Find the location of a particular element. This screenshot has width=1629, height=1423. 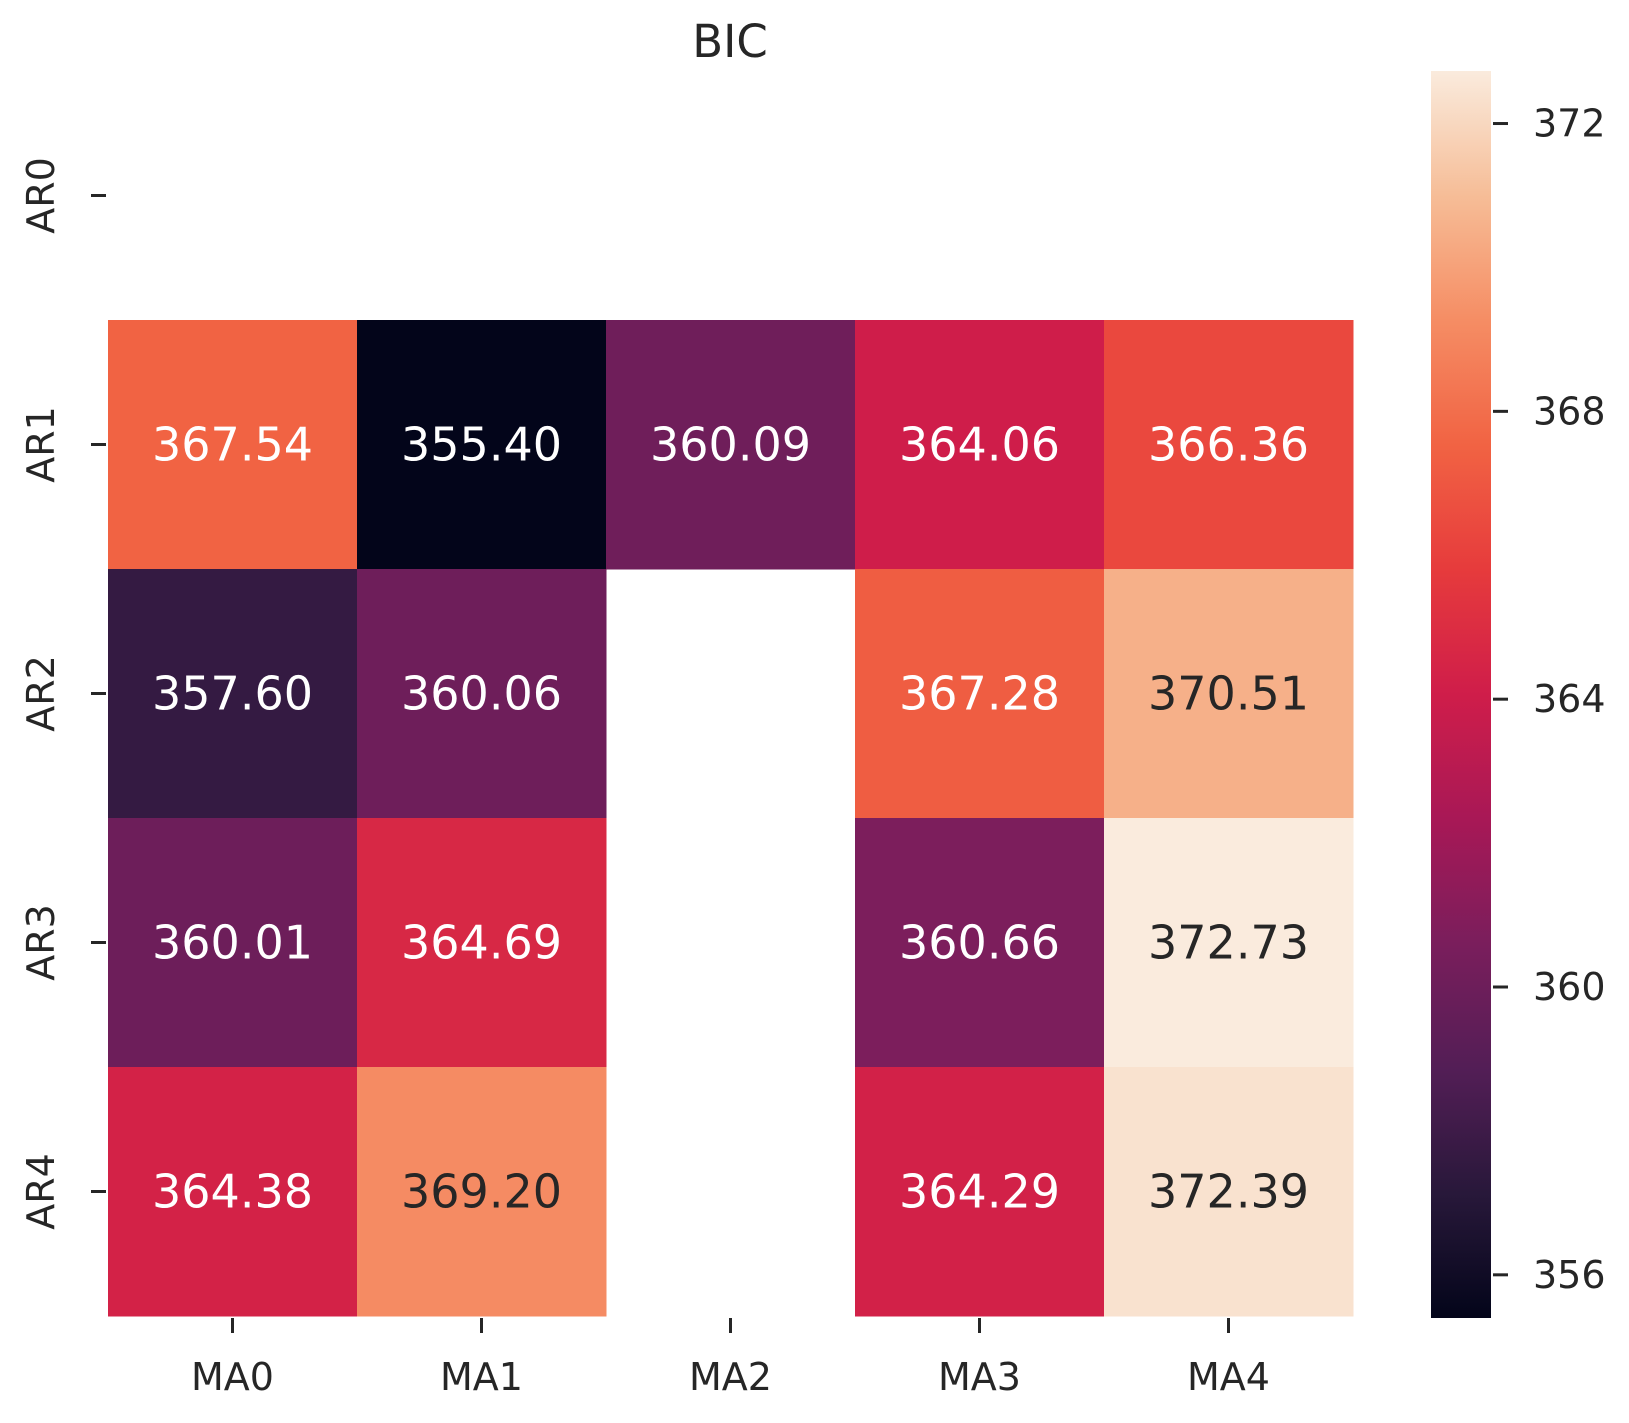

colorbar-gradient is located at coordinates (1461, 694).